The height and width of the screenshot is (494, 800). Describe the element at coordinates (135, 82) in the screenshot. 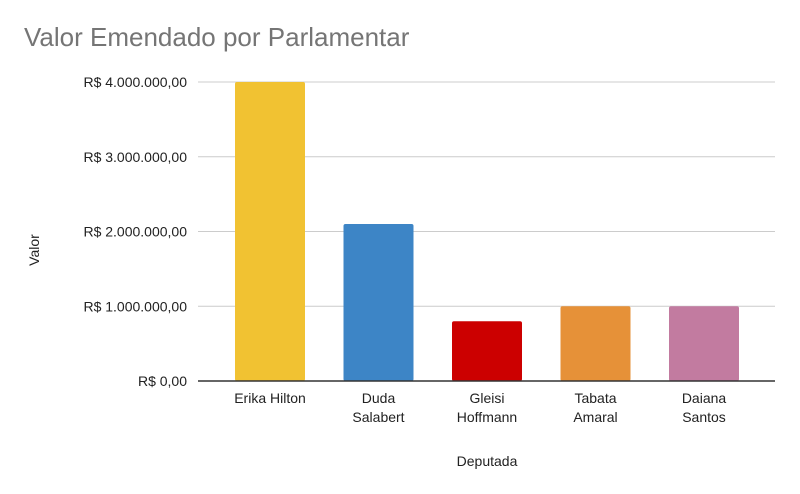

I see `y-tick-label: R$ 4.000.000,00` at that location.